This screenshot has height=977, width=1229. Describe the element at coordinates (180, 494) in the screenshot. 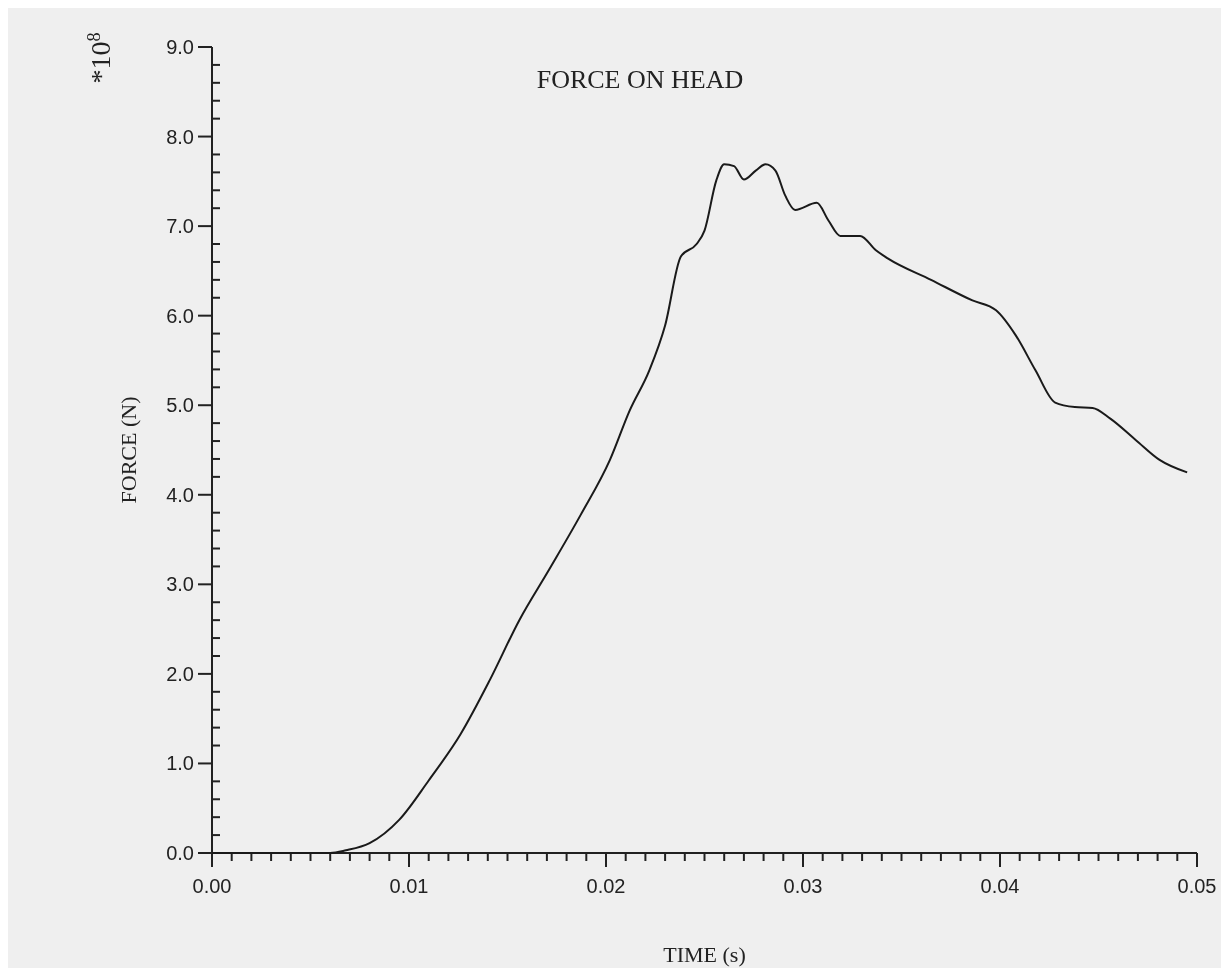

I see `y-tick-label: 4.0` at that location.